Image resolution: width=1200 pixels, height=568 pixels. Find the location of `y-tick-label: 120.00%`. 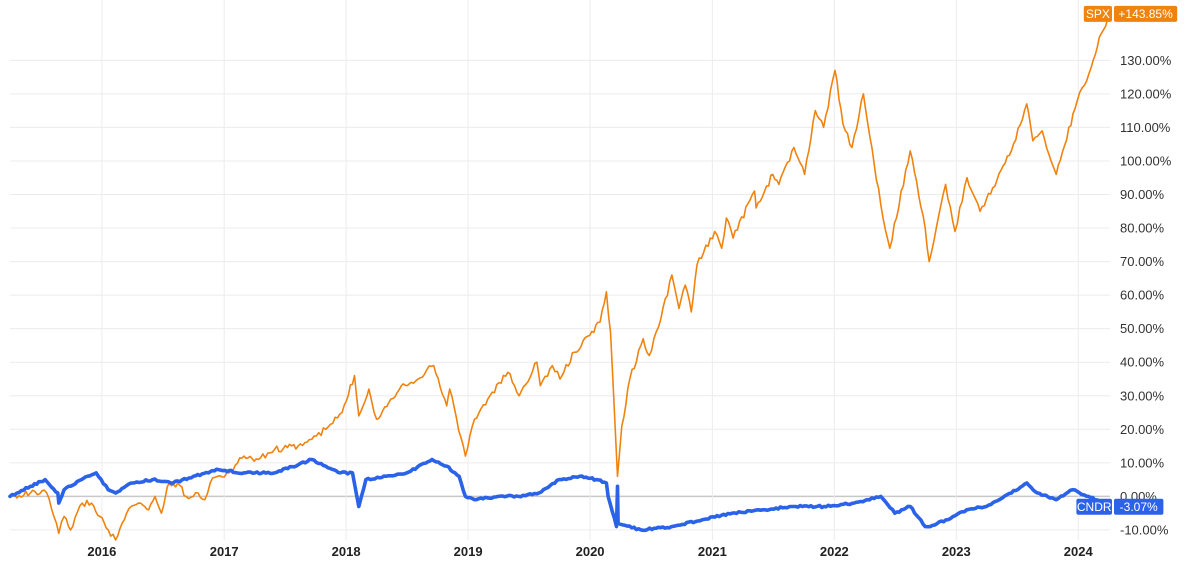

y-tick-label: 120.00% is located at coordinates (1146, 93).